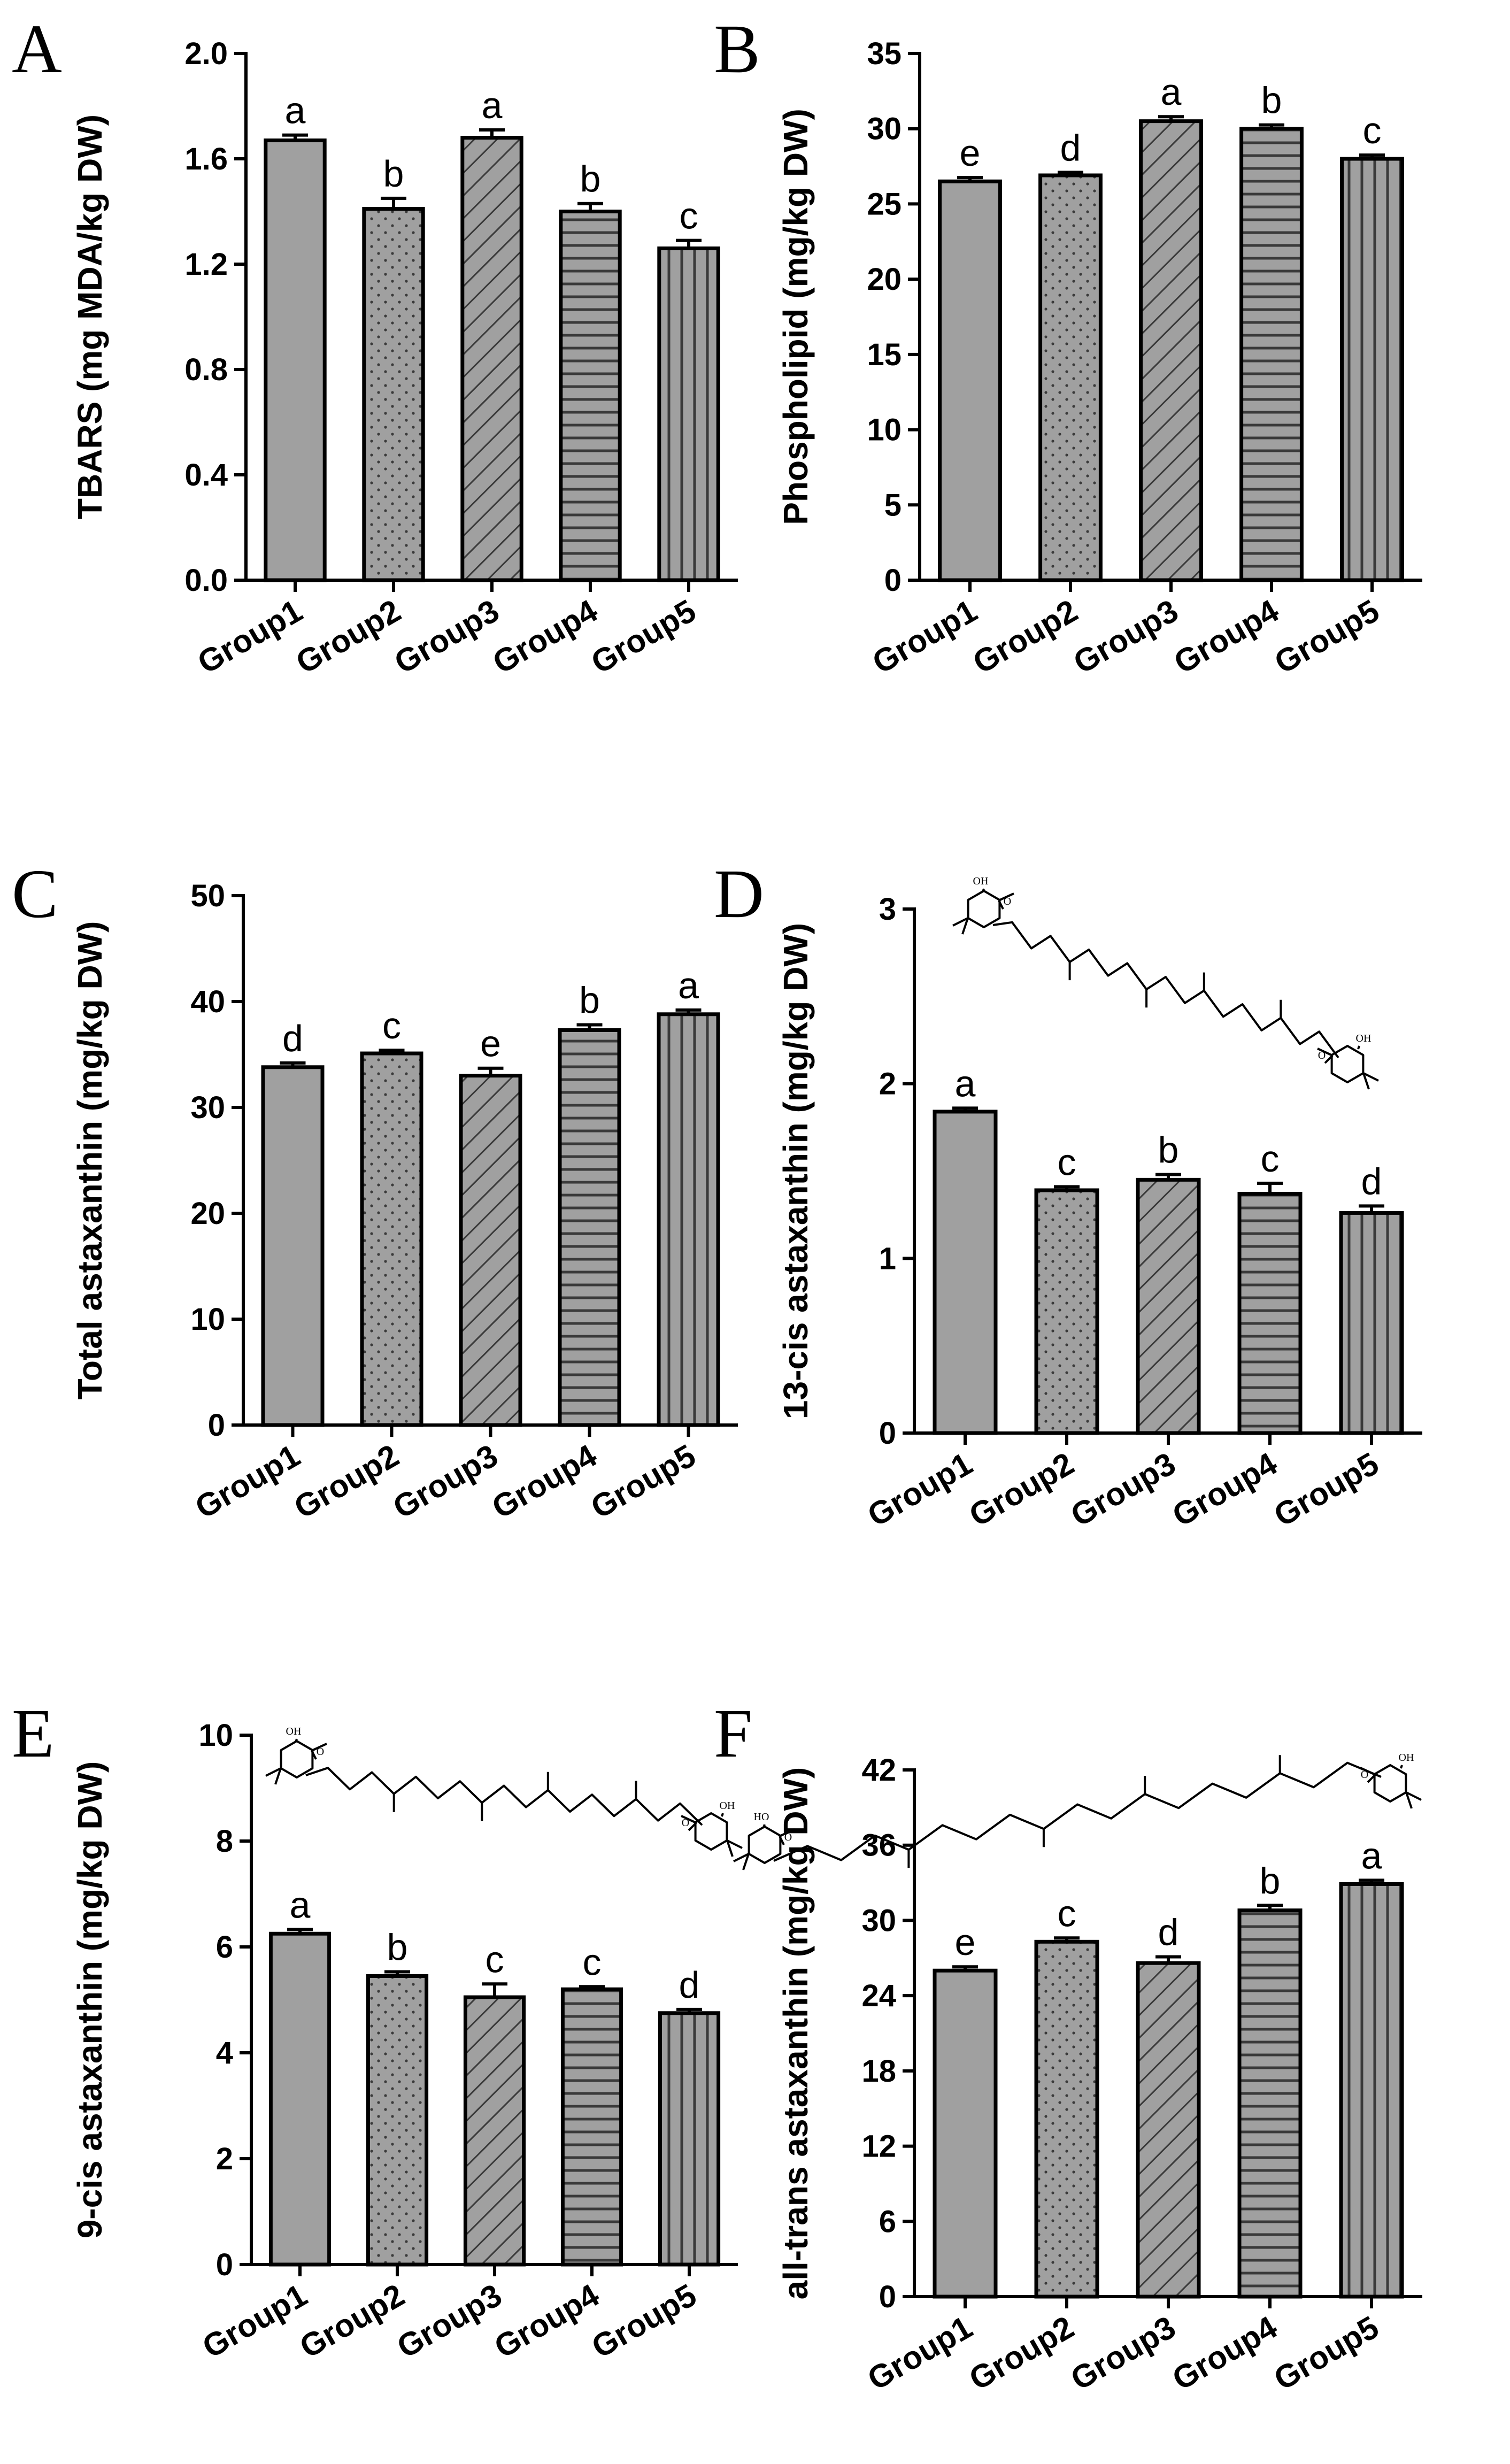 The image size is (1510, 2464). I want to click on molecule-polyene-chain, so click(504, 1796).